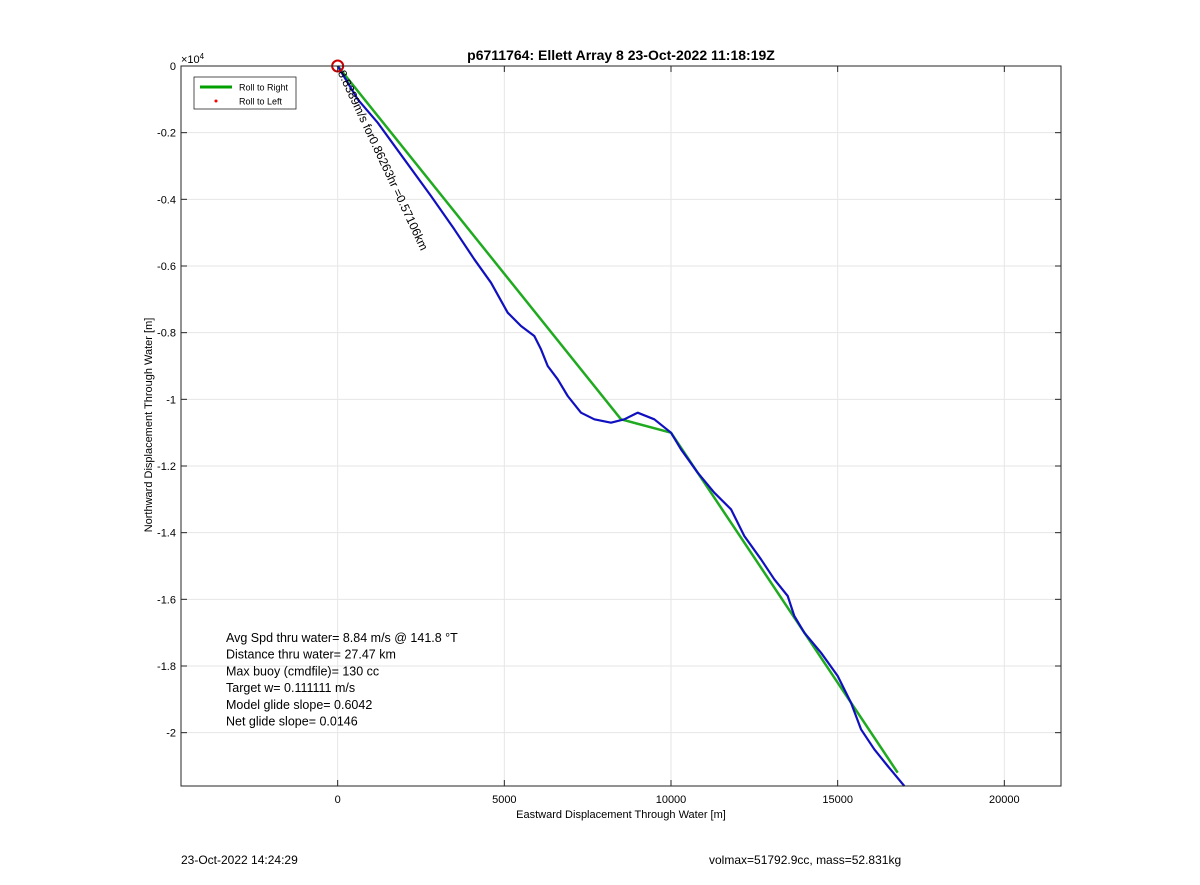 The height and width of the screenshot is (885, 1200). Describe the element at coordinates (299, 705) in the screenshot. I see `stats-line: Model glide slope= 0.6042` at that location.